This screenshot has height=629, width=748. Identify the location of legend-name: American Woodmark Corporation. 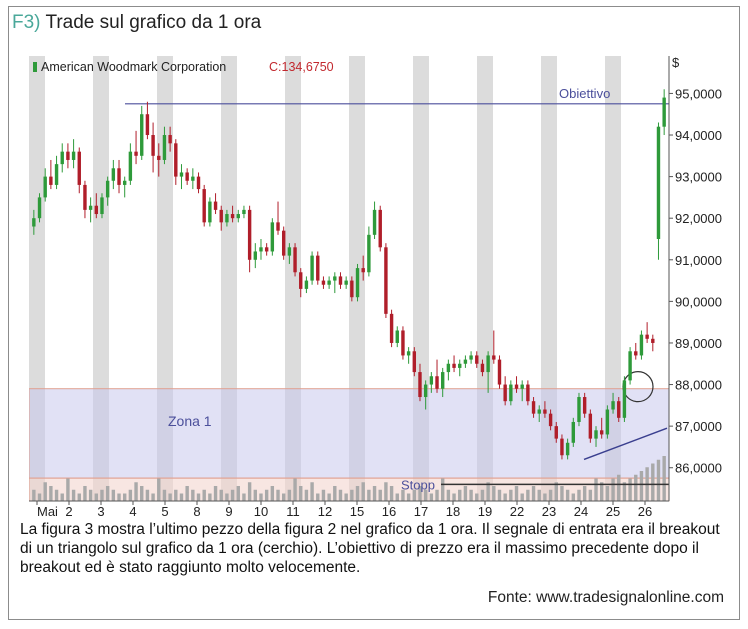
(133, 67).